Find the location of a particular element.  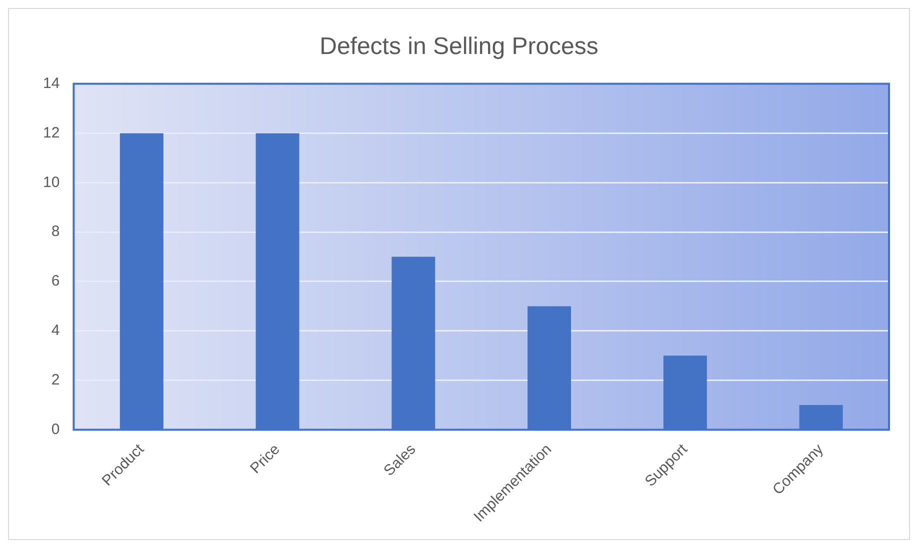

y-tick-label: 0 is located at coordinates (55, 429).